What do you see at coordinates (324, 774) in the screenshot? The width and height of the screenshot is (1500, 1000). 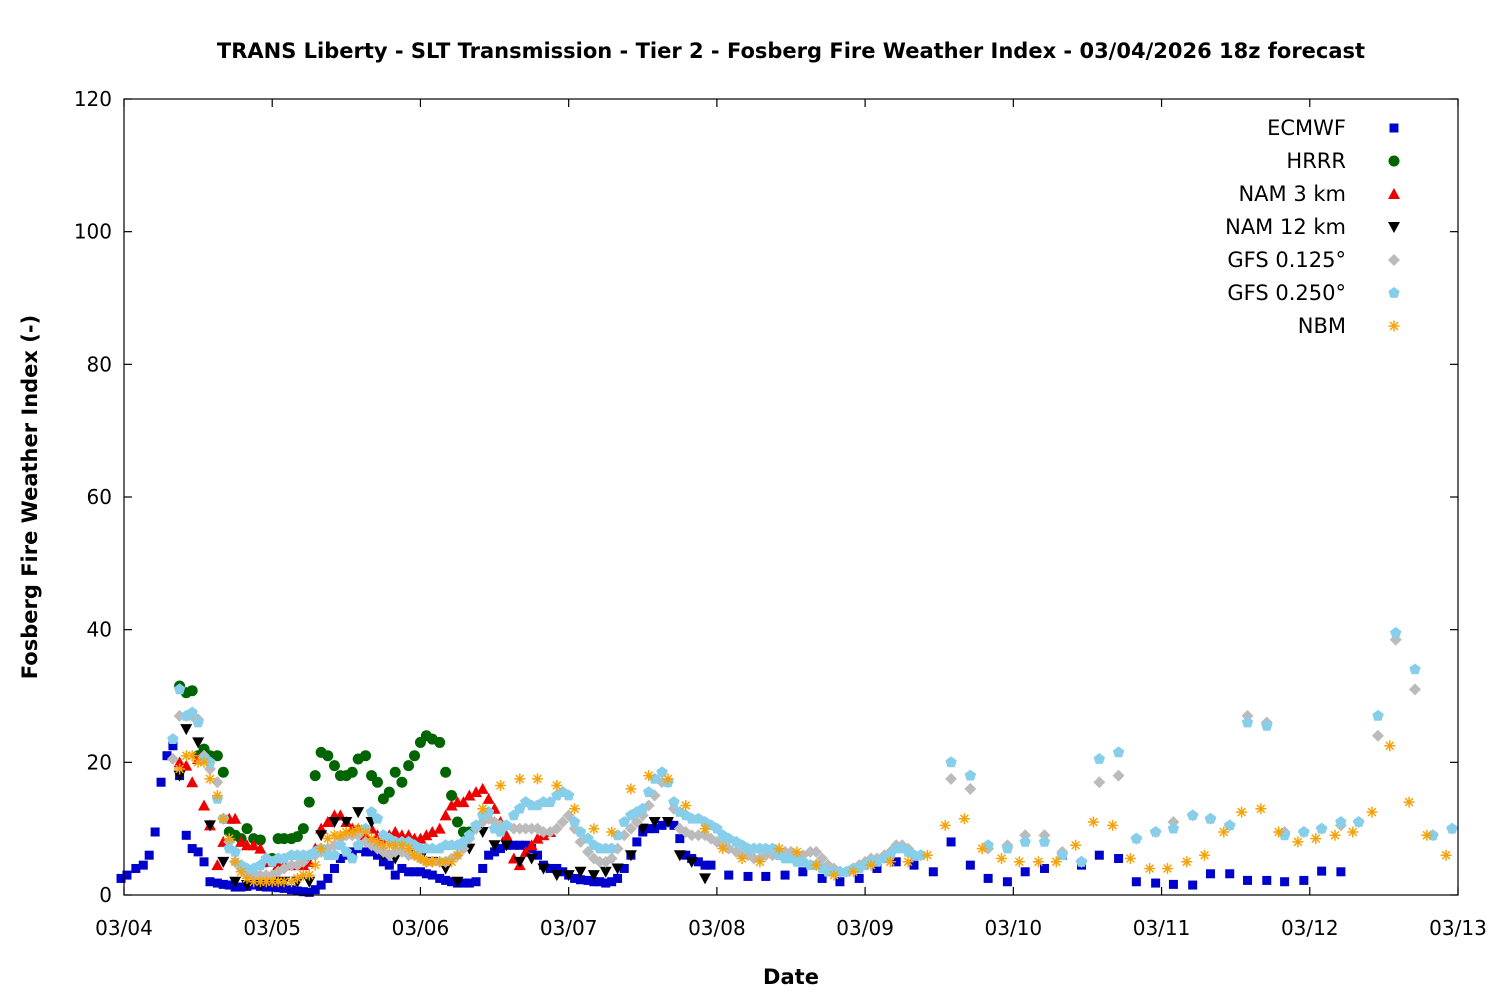 I see `series-hrrr` at bounding box center [324, 774].